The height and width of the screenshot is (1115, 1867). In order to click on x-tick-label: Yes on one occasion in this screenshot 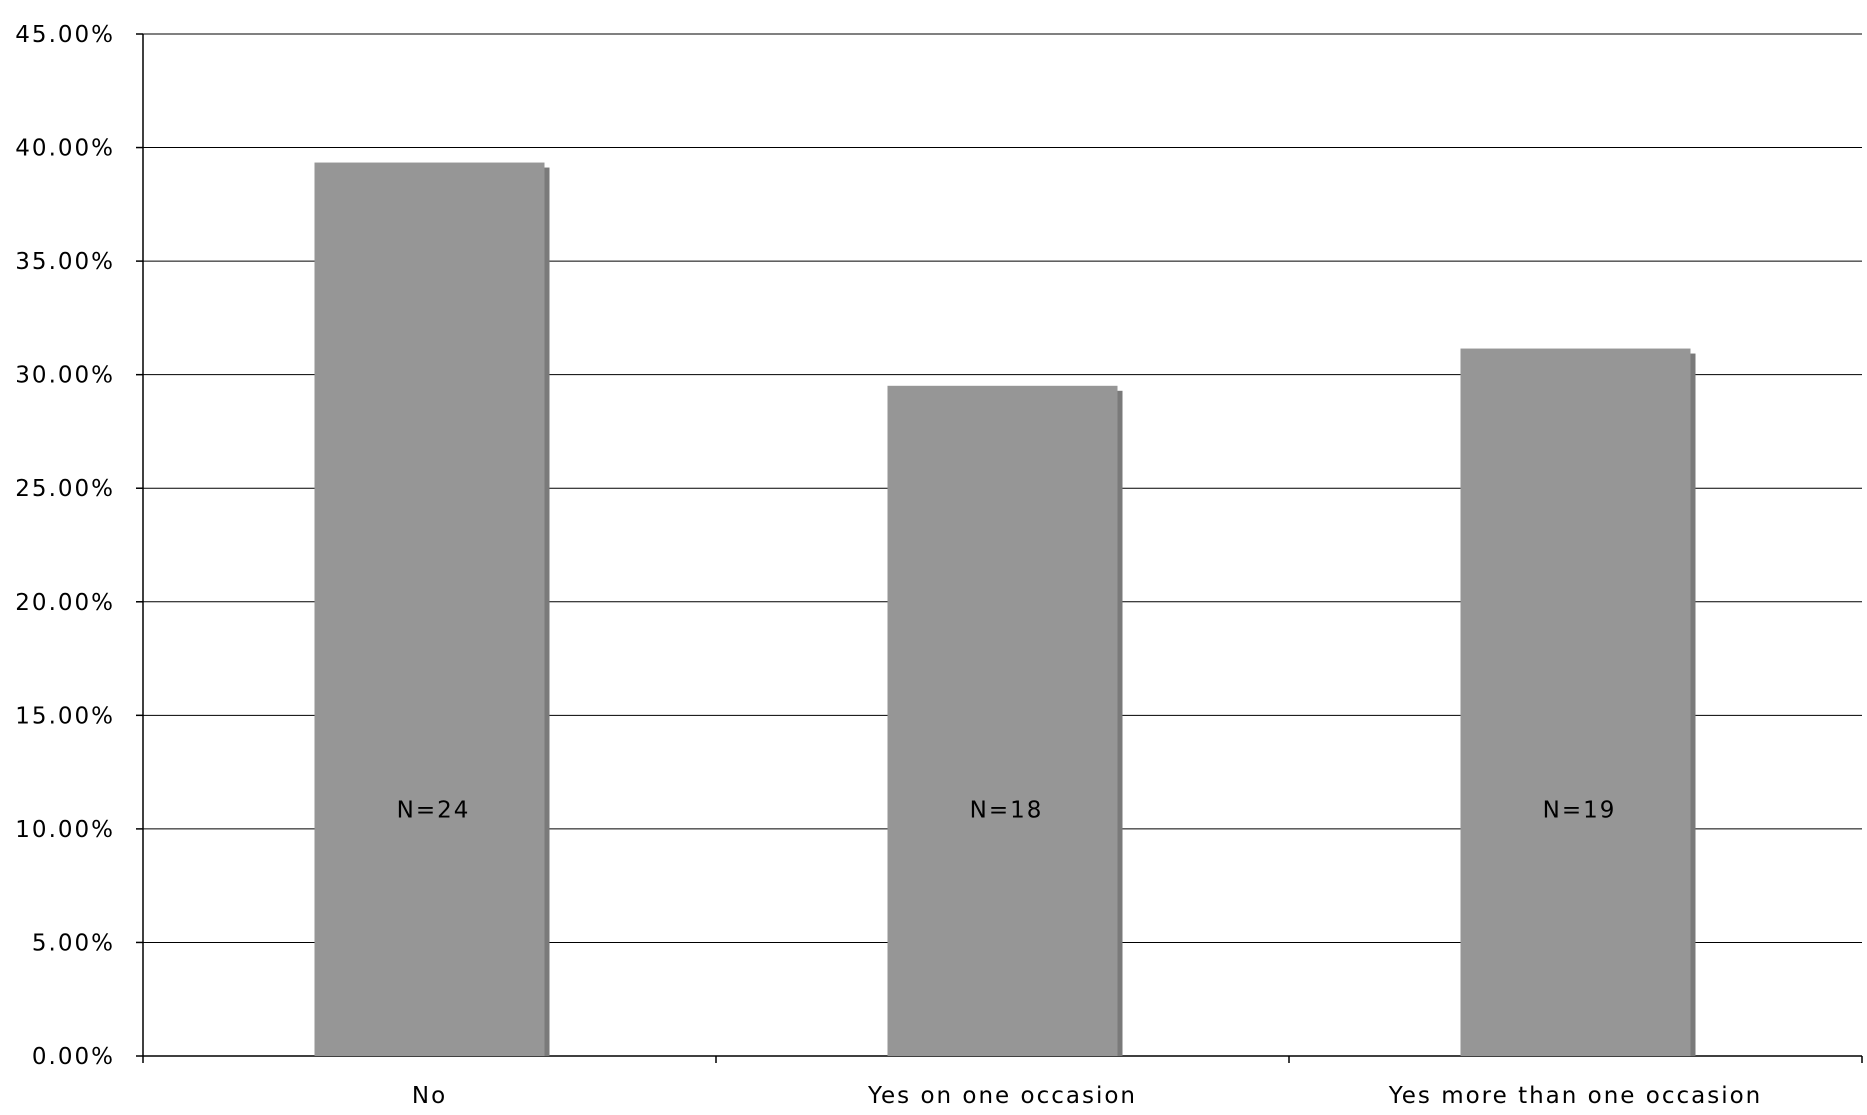, I will do `click(1002, 1096)`.